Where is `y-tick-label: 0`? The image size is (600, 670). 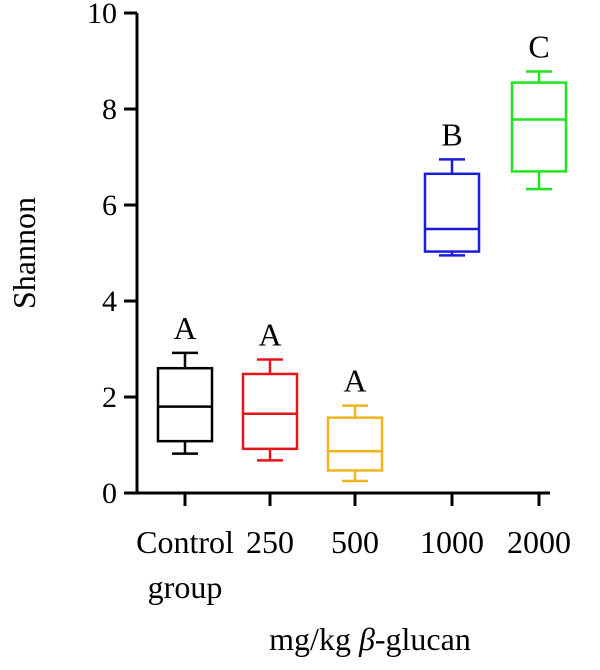 y-tick-label: 0 is located at coordinates (109, 493).